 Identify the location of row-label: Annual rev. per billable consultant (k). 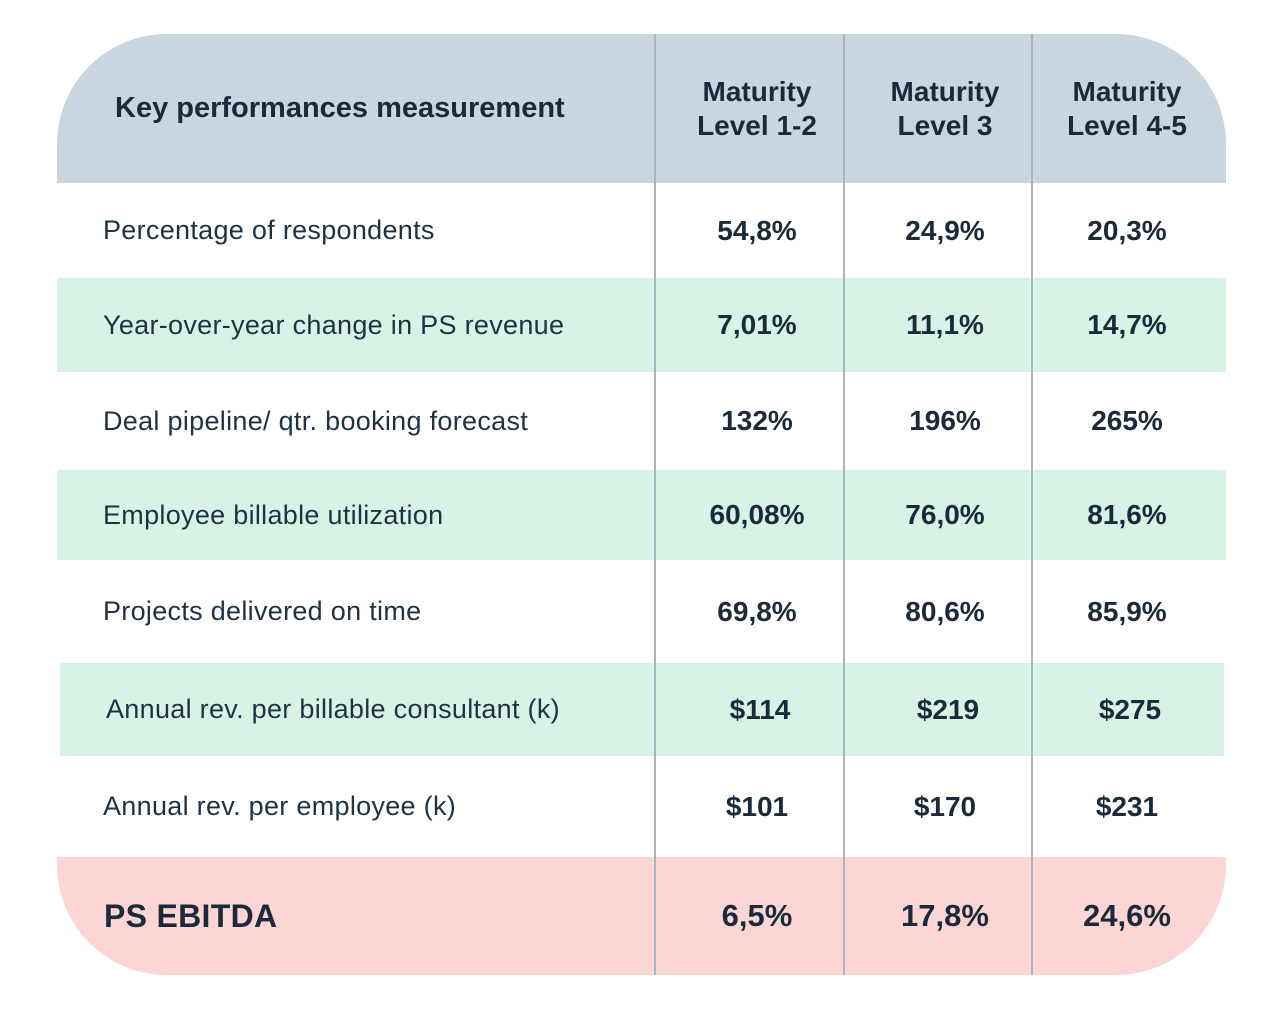
(333, 709).